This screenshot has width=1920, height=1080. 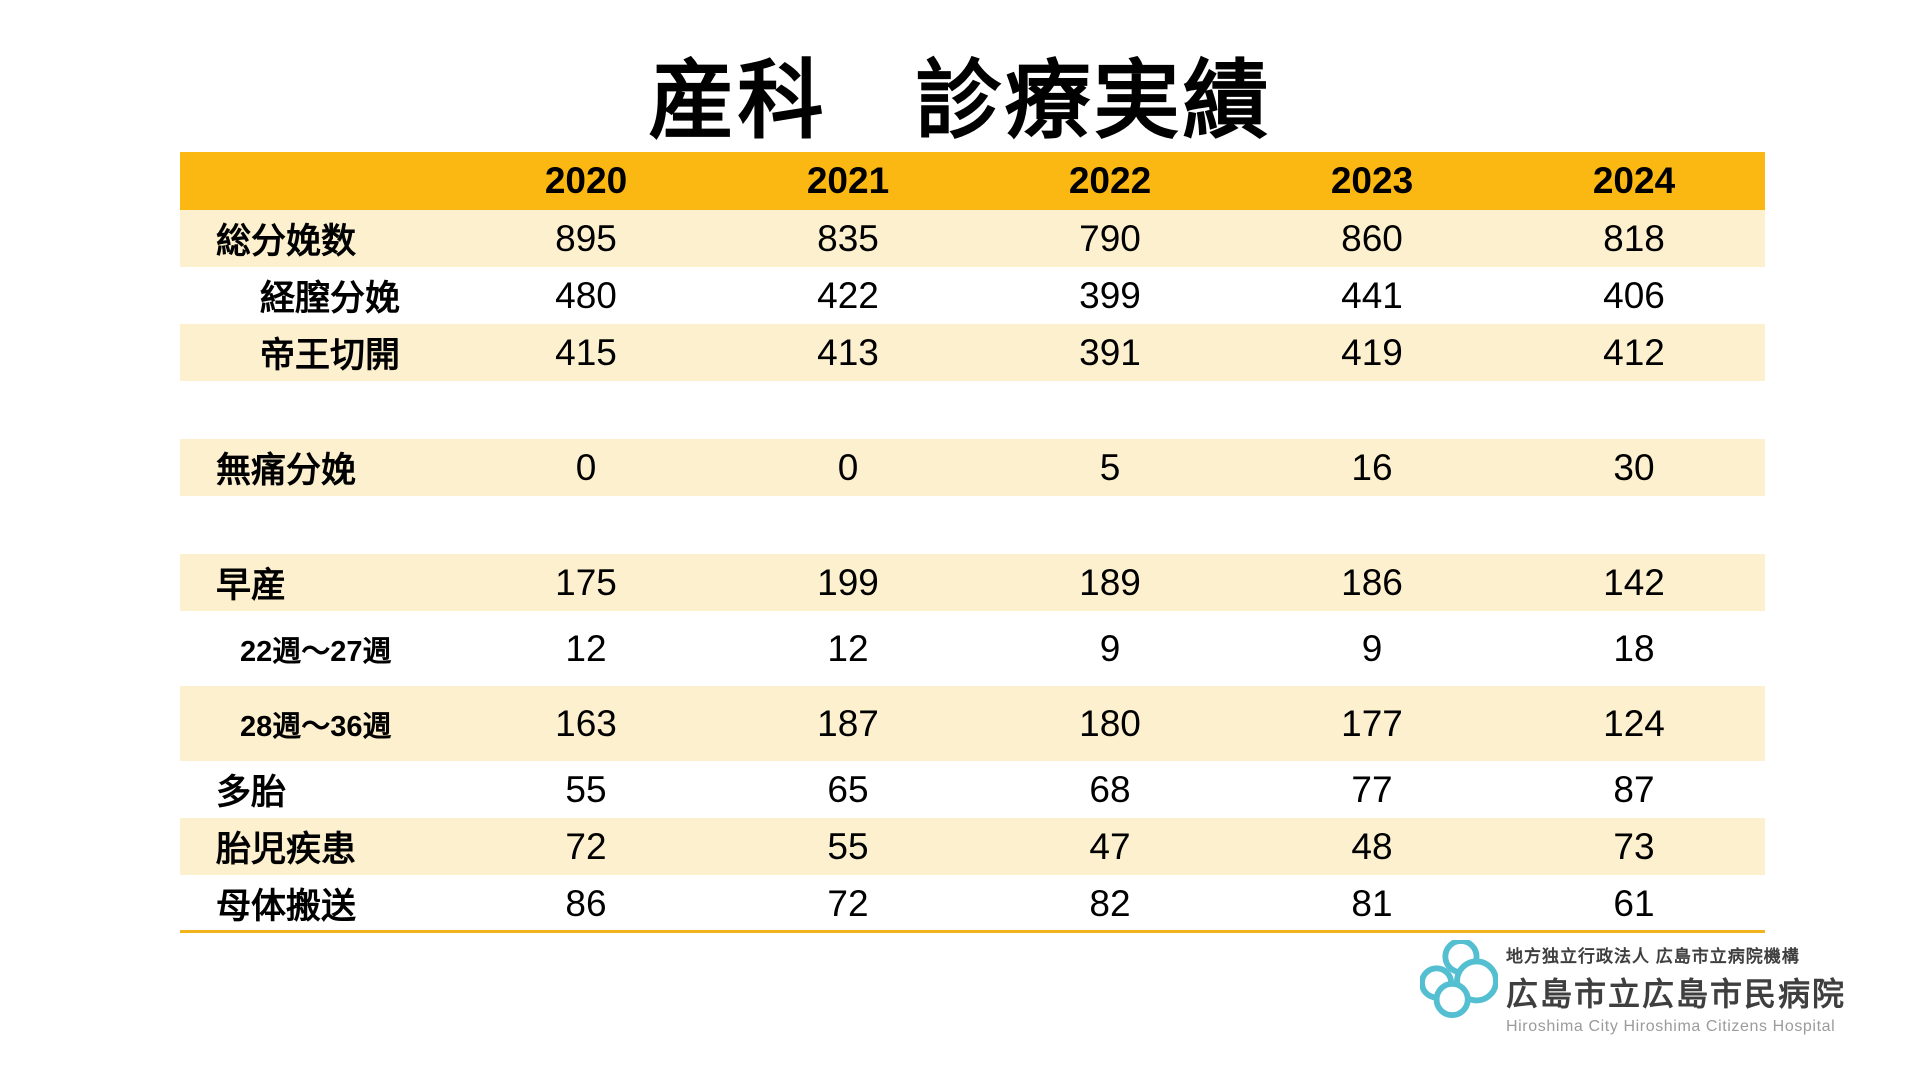 I want to click on cell-value: 86, so click(x=586, y=903).